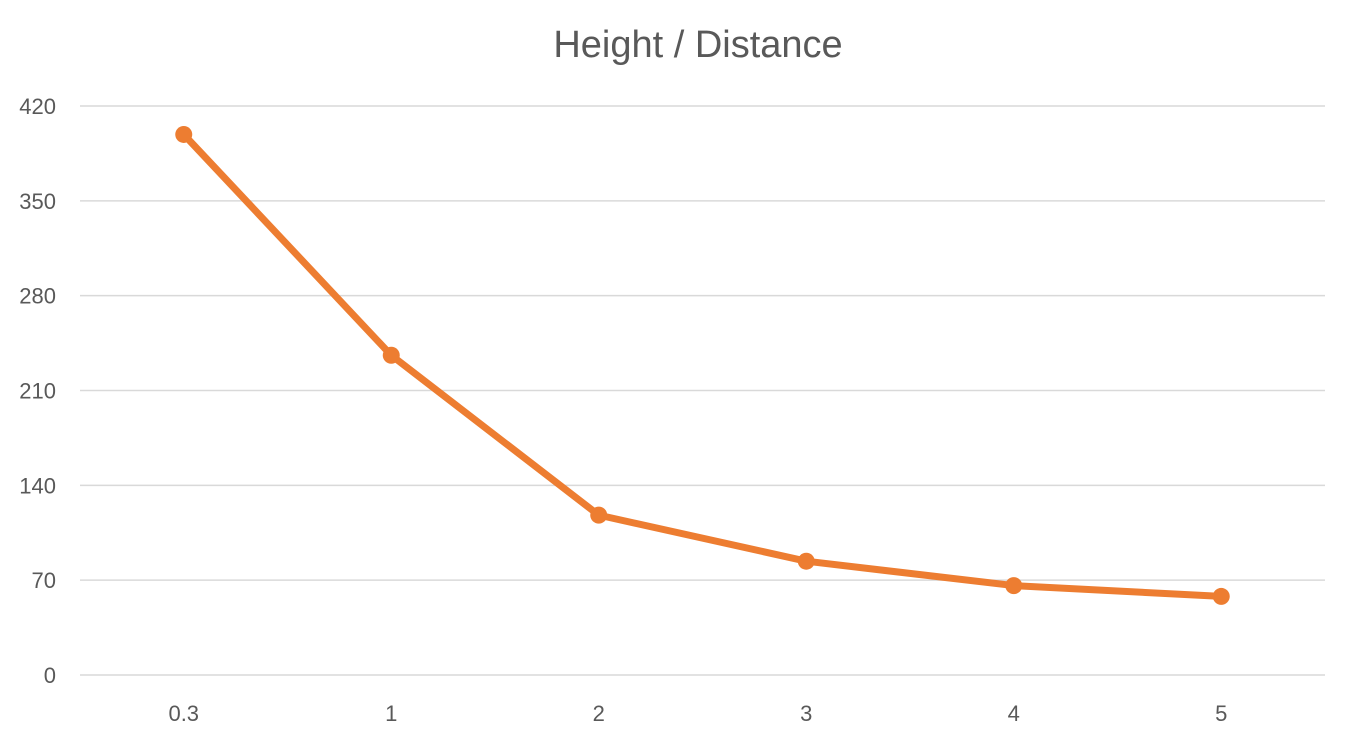  Describe the element at coordinates (1221, 713) in the screenshot. I see `x-tick-label: 5` at that location.